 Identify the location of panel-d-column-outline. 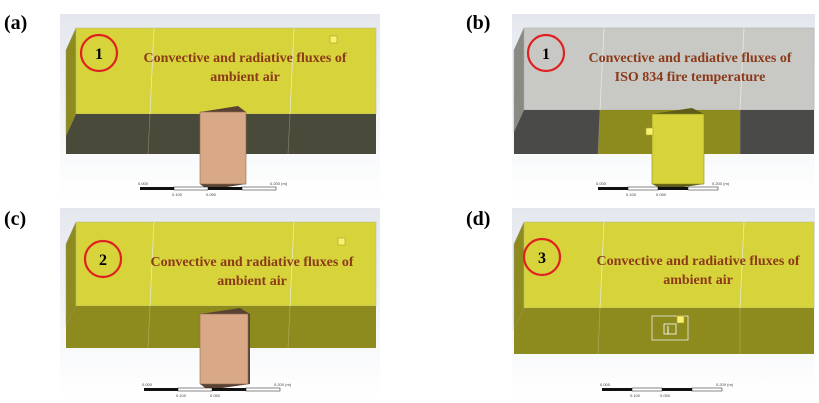
(670, 328).